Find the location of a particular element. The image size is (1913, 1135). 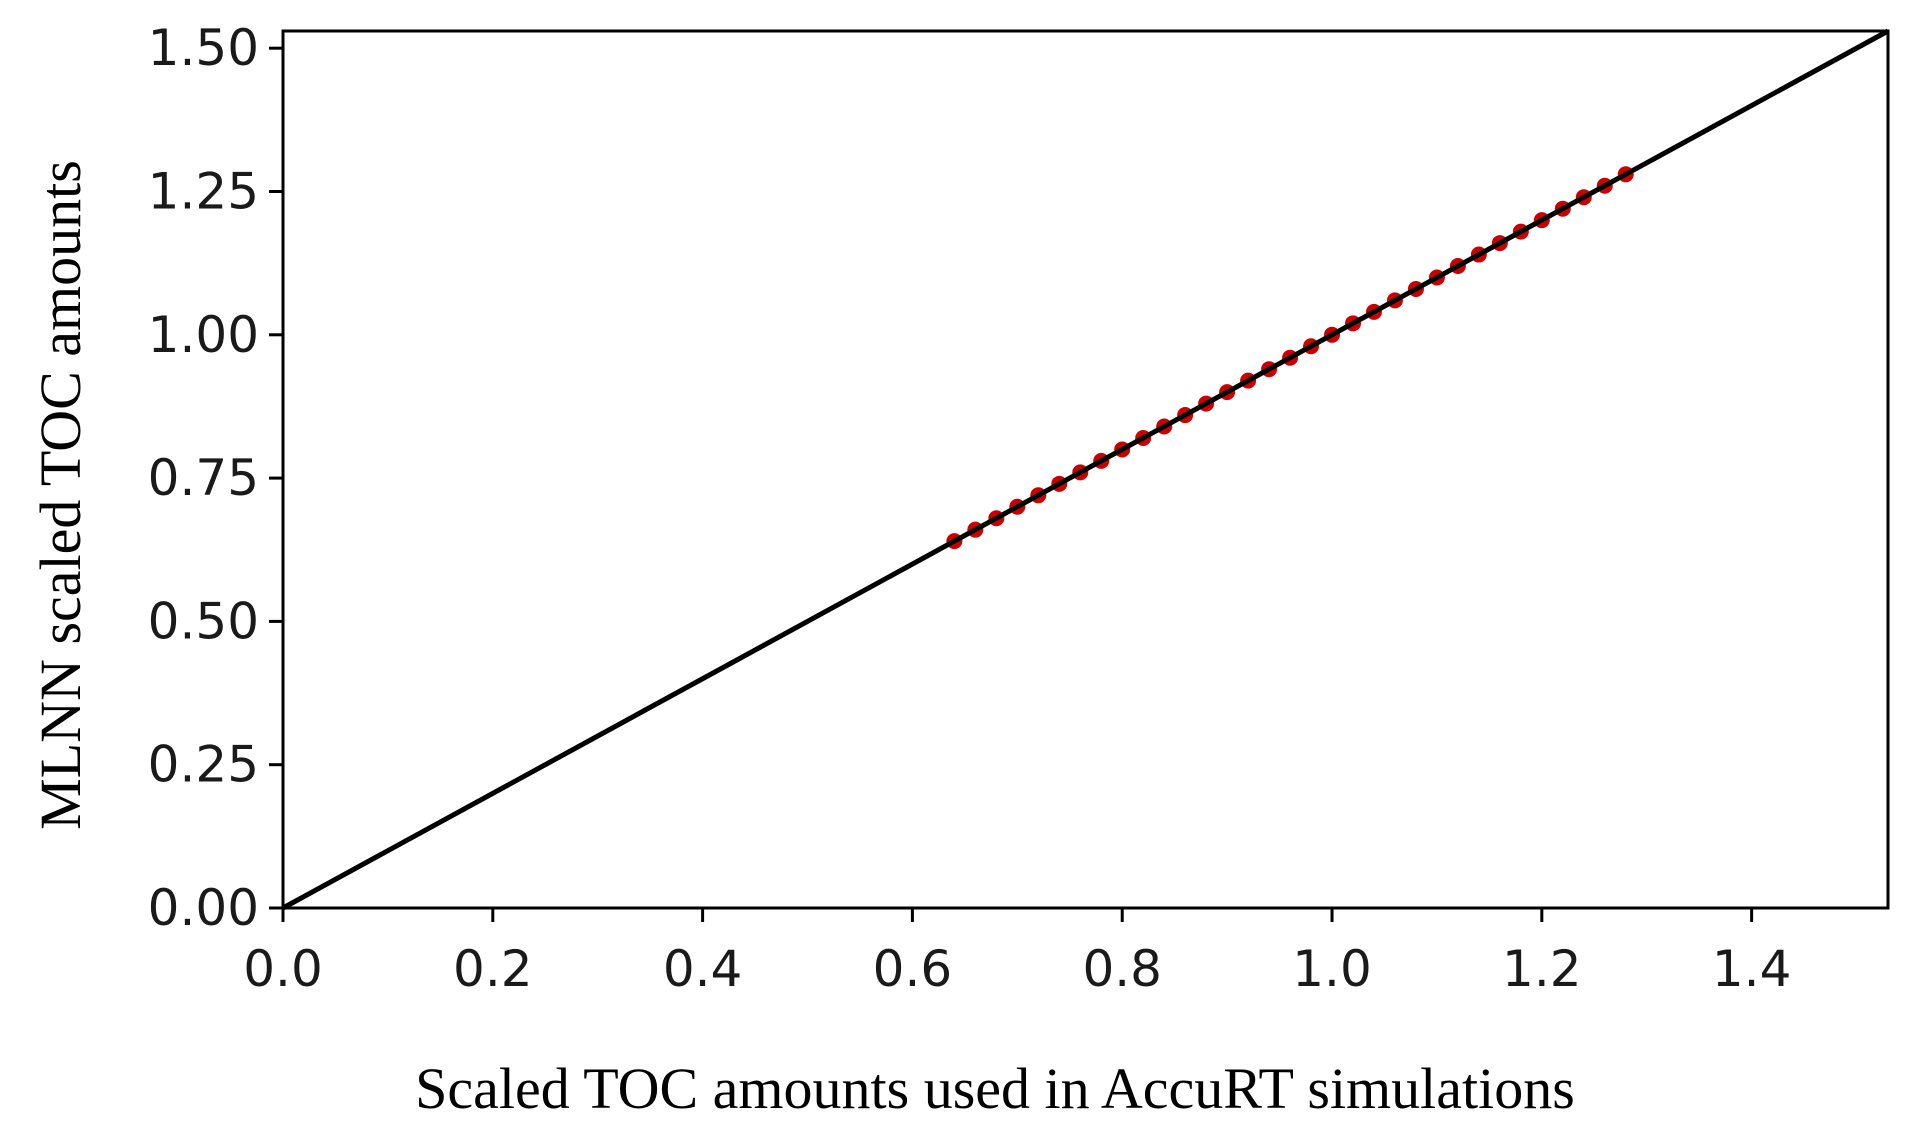

x-tick-label: 0.0 is located at coordinates (283, 969).